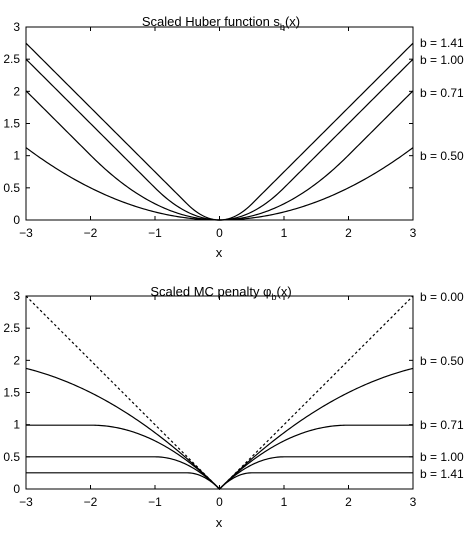 The image size is (474, 536). What do you see at coordinates (220, 293) in the screenshot?
I see `mc-title: Scaled MC penalty φb(x)` at bounding box center [220, 293].